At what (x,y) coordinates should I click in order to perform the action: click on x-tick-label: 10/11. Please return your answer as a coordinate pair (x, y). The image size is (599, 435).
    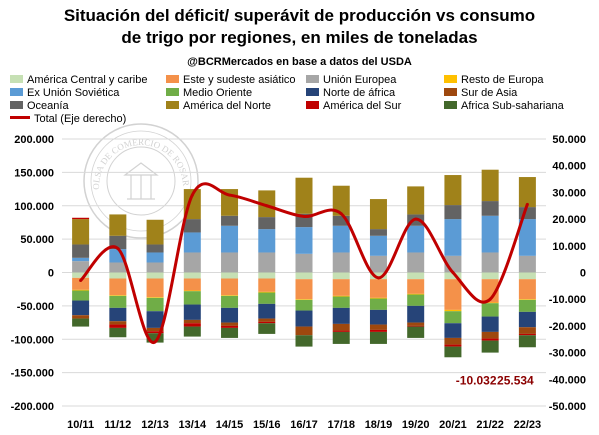
    Looking at the image, I should click on (80, 425).